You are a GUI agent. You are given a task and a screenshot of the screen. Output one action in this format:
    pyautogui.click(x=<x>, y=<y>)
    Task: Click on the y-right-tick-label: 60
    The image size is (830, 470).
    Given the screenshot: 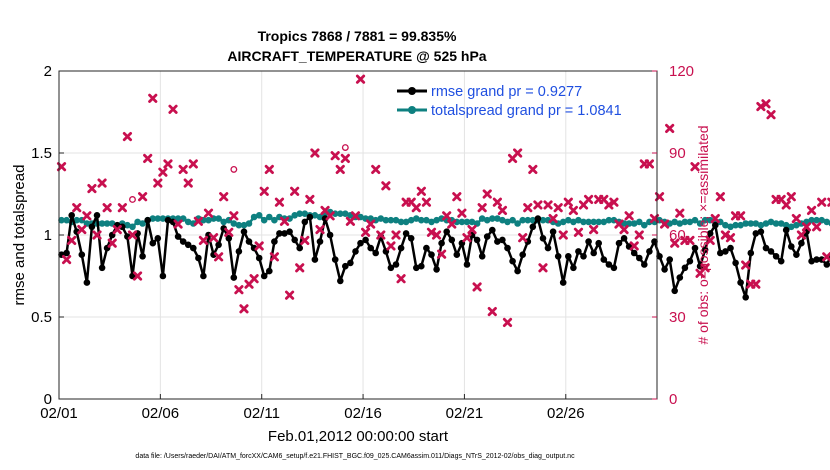 What is the action you would take?
    pyautogui.click(x=677, y=235)
    